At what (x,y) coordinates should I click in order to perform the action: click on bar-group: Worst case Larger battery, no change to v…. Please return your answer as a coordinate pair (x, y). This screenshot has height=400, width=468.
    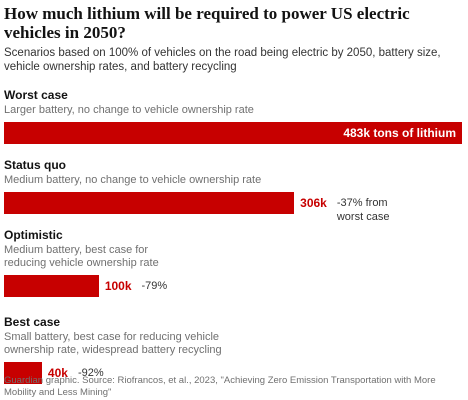
    Looking at the image, I should click on (234, 116).